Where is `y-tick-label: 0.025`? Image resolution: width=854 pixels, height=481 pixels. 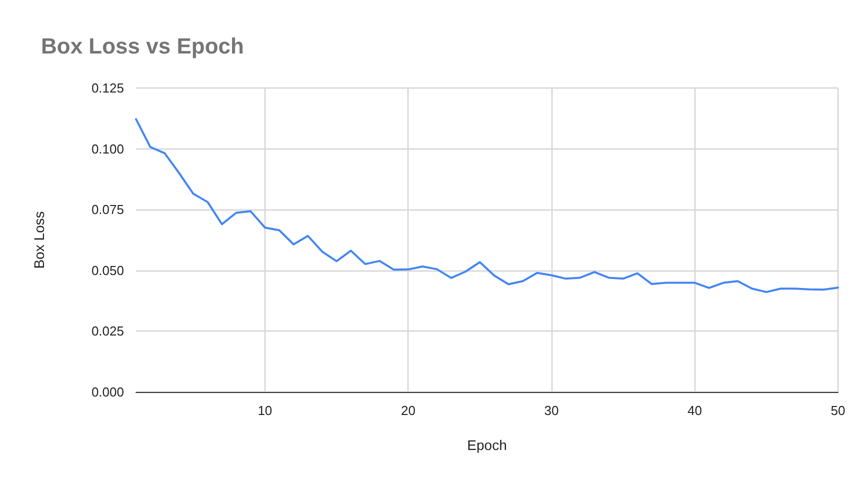 y-tick-label: 0.025 is located at coordinates (107, 331).